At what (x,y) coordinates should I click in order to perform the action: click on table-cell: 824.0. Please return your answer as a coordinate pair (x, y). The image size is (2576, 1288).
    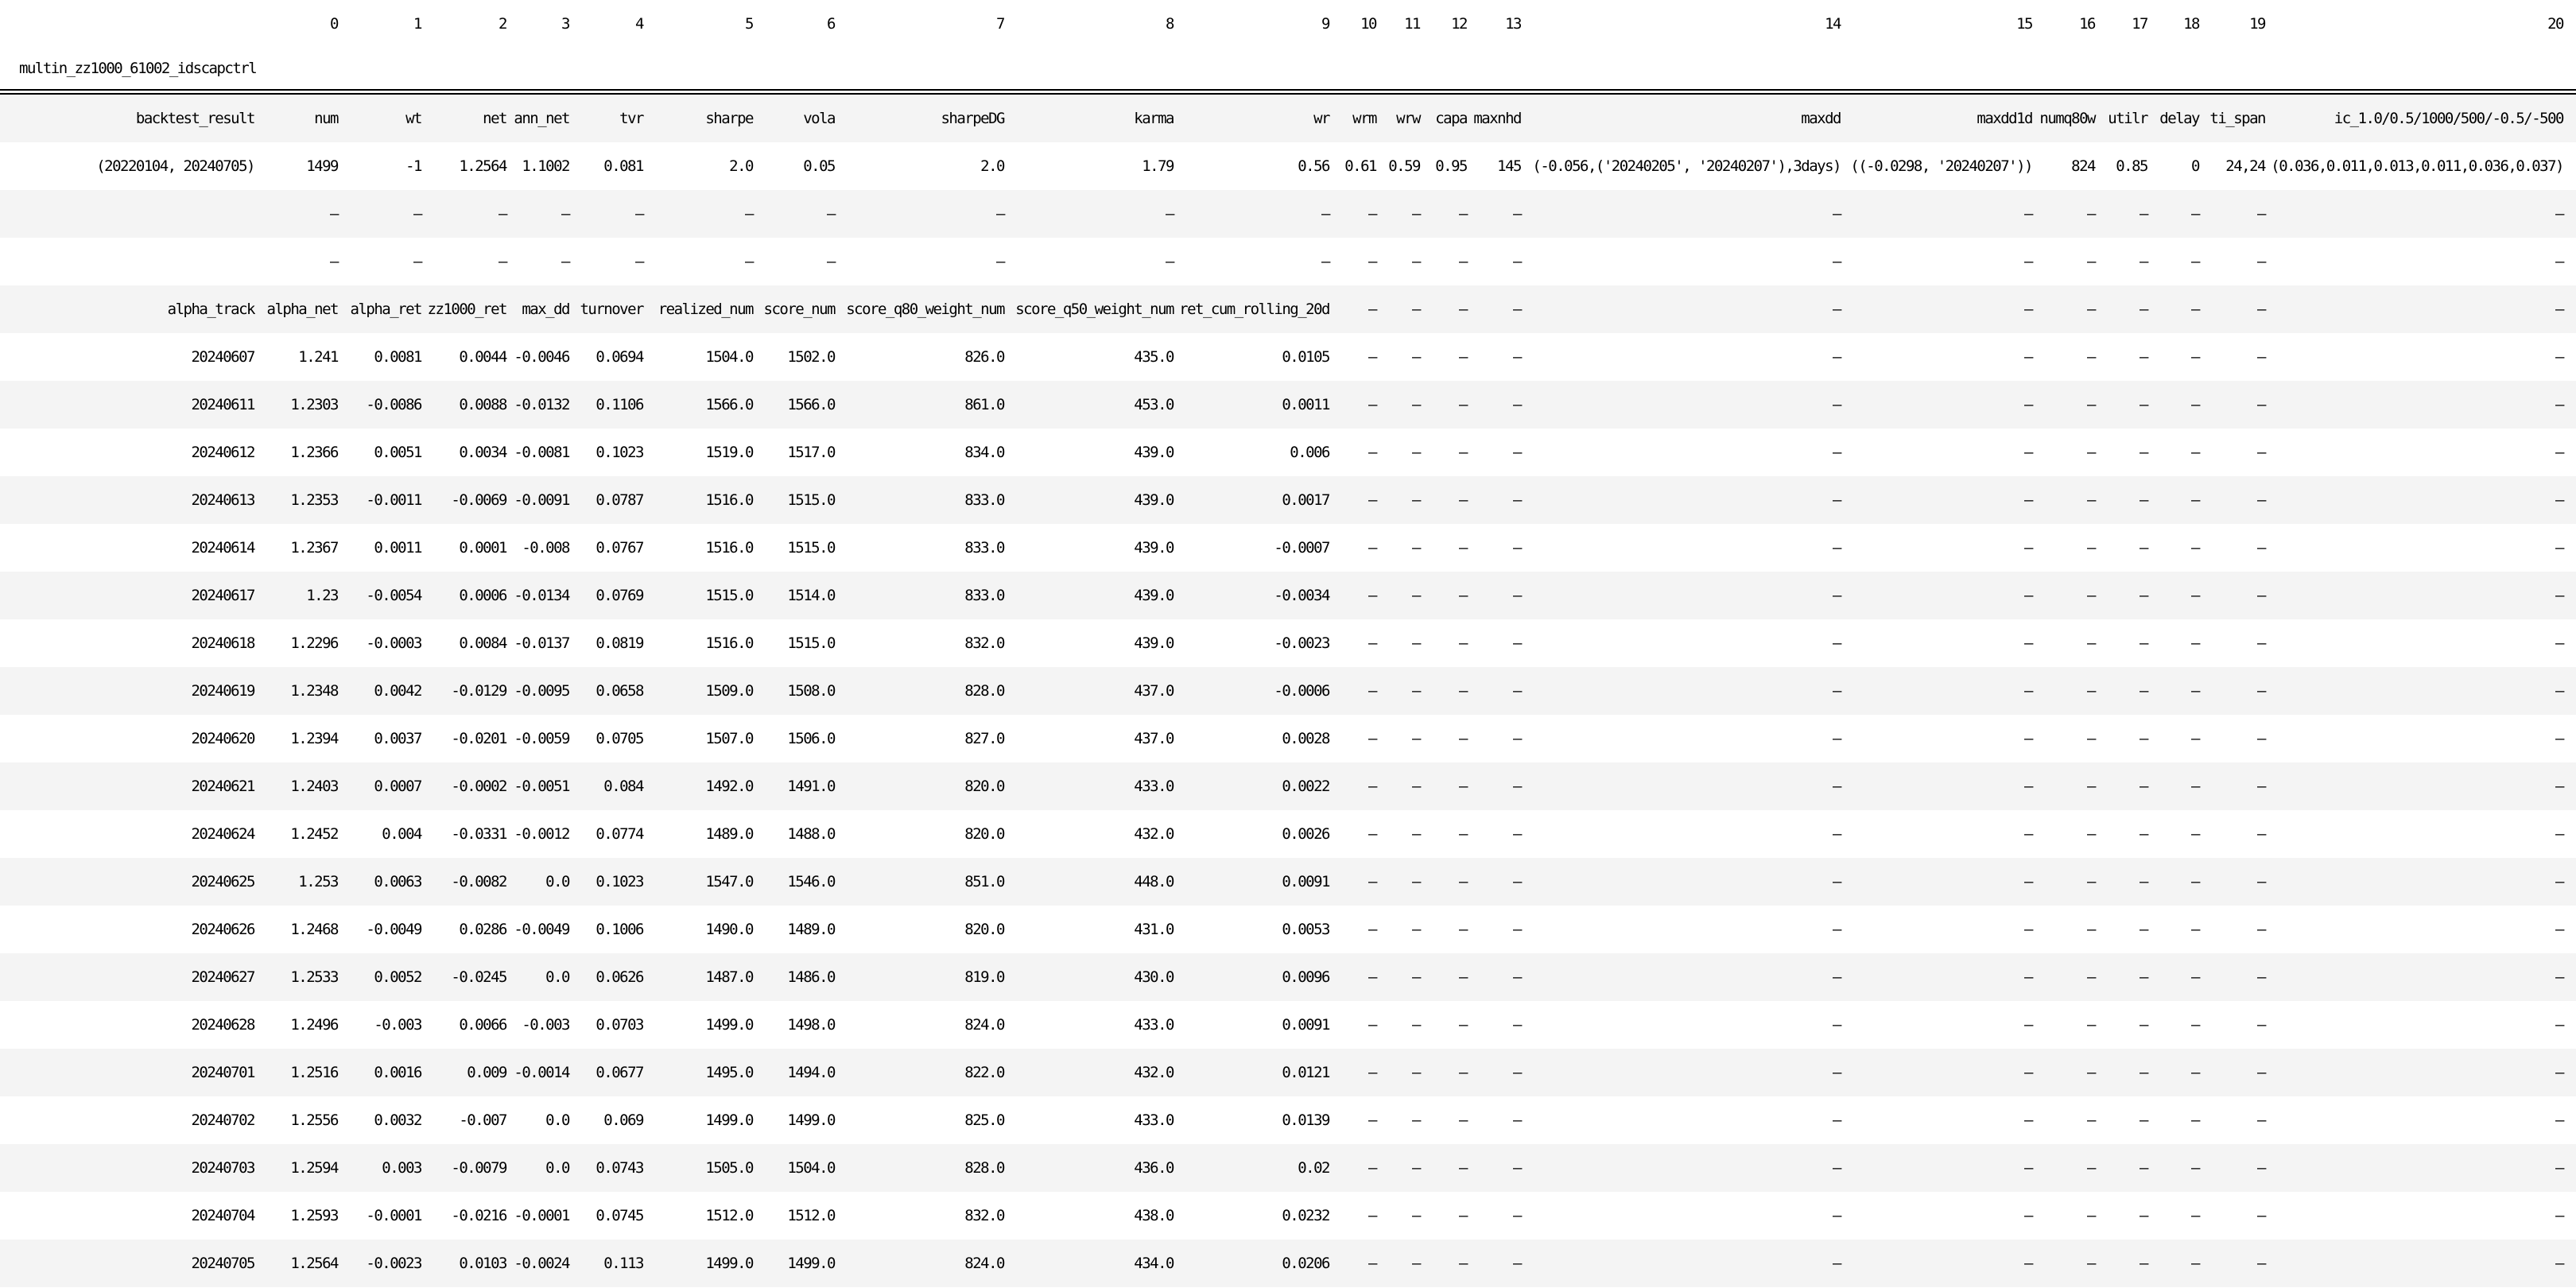
    Looking at the image, I should click on (985, 1263).